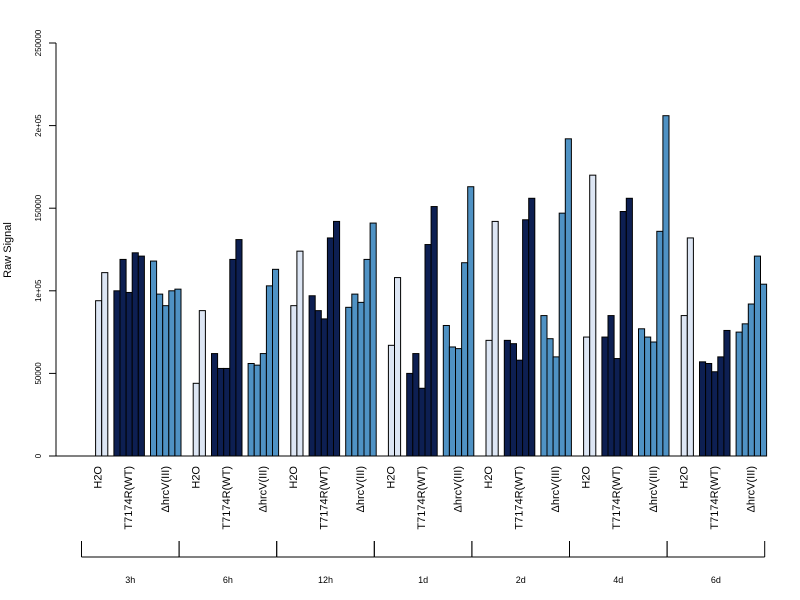  I want to click on y-axis-label: Raw Signal, so click(8, 250).